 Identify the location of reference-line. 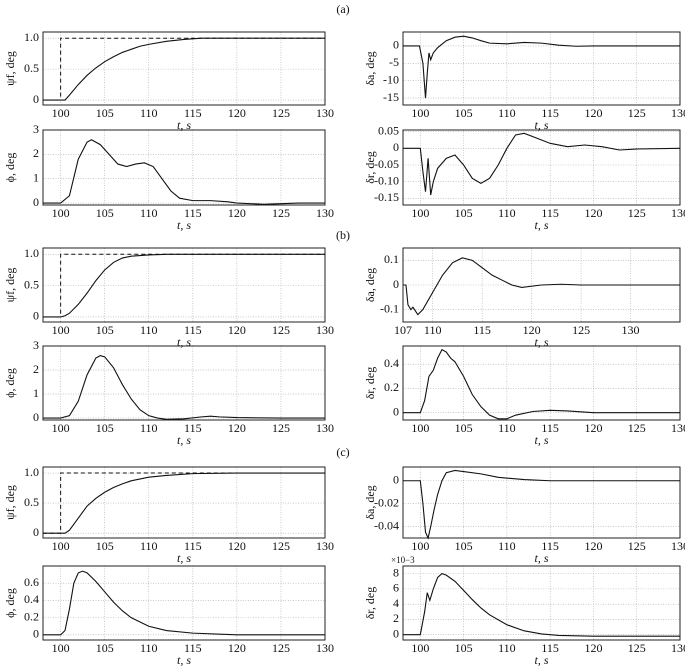
(184, 503).